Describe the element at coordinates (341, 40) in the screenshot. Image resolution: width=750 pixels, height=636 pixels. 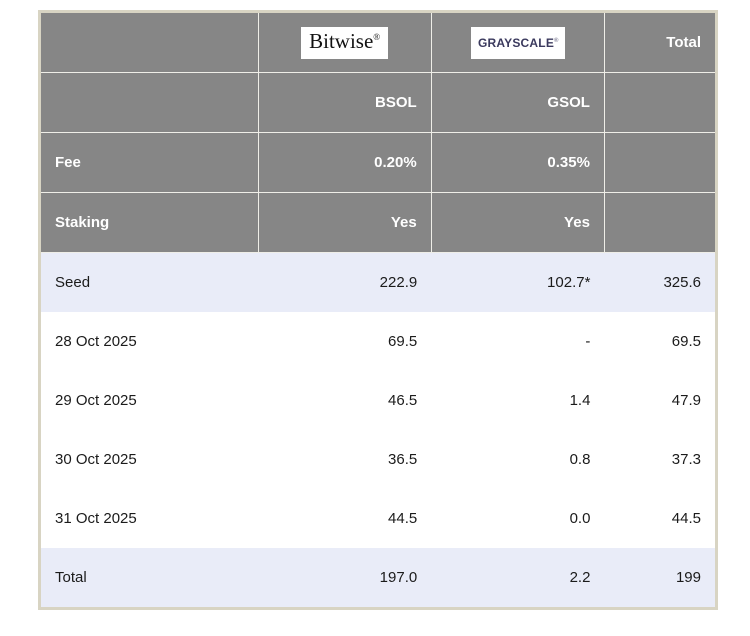
I see `bitwise-logo-text: Bitwise` at that location.